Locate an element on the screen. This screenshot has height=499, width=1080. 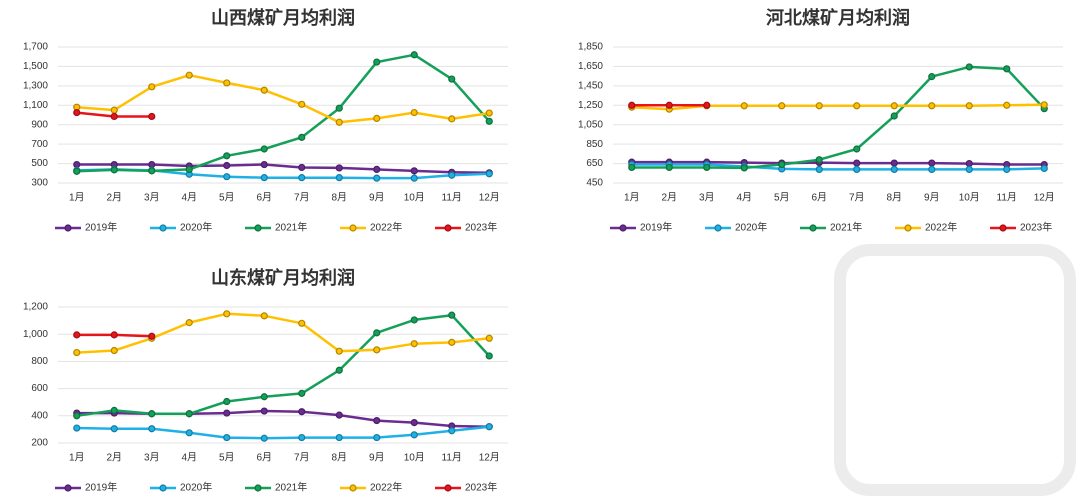
y-tick-label: 700 is located at coordinates (39, 144).